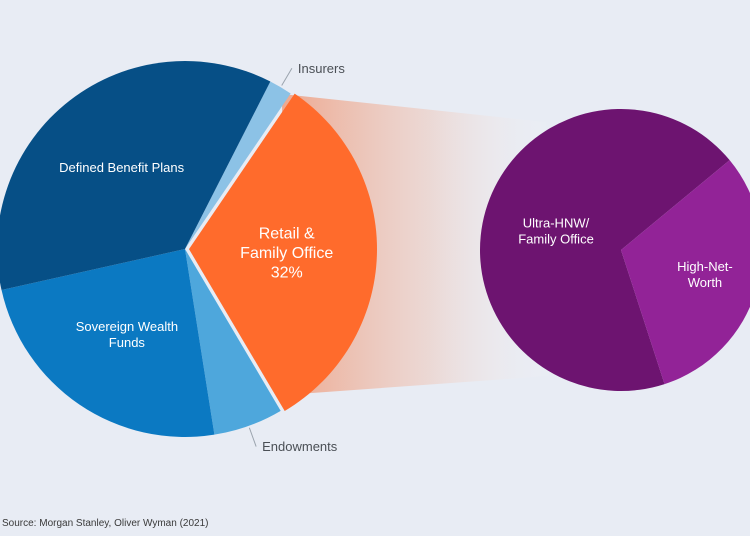 This screenshot has height=536, width=750. What do you see at coordinates (705, 274) in the screenshot?
I see `label-high-net-worth: High-Net-Worth` at bounding box center [705, 274].